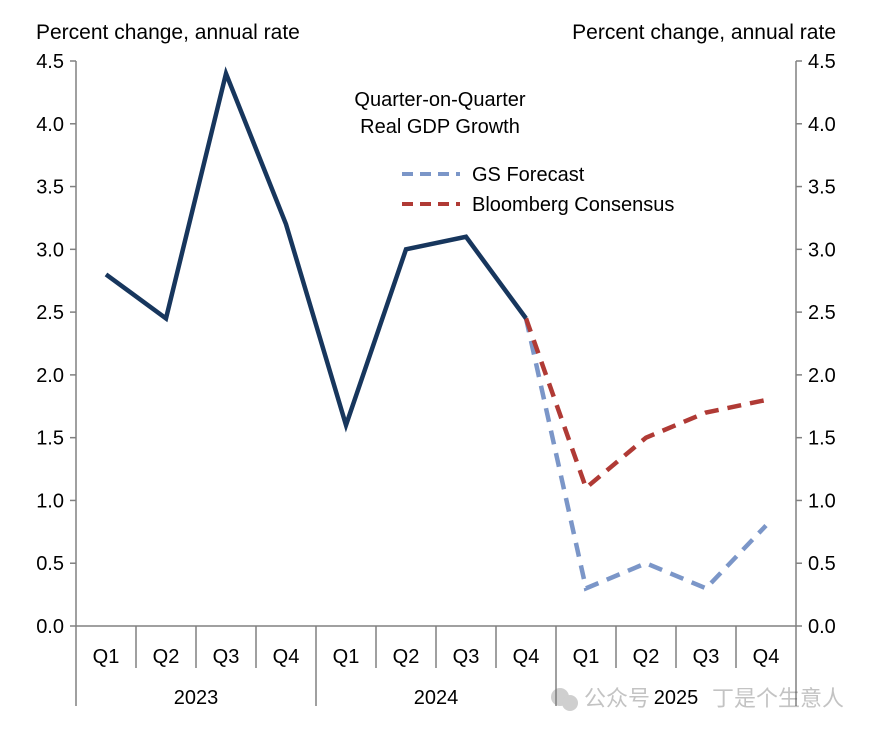 Image resolution: width=884 pixels, height=734 pixels. What do you see at coordinates (50, 376) in the screenshot?
I see `y-tick-label-left: 2.0` at bounding box center [50, 376].